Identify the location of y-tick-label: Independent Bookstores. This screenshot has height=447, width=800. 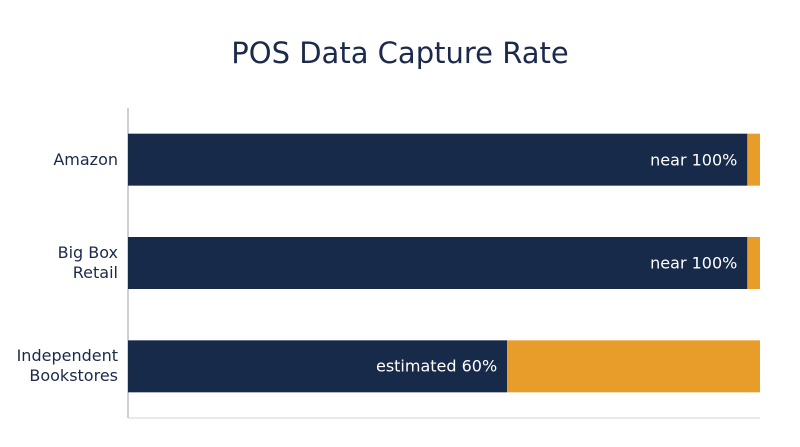
(67, 366).